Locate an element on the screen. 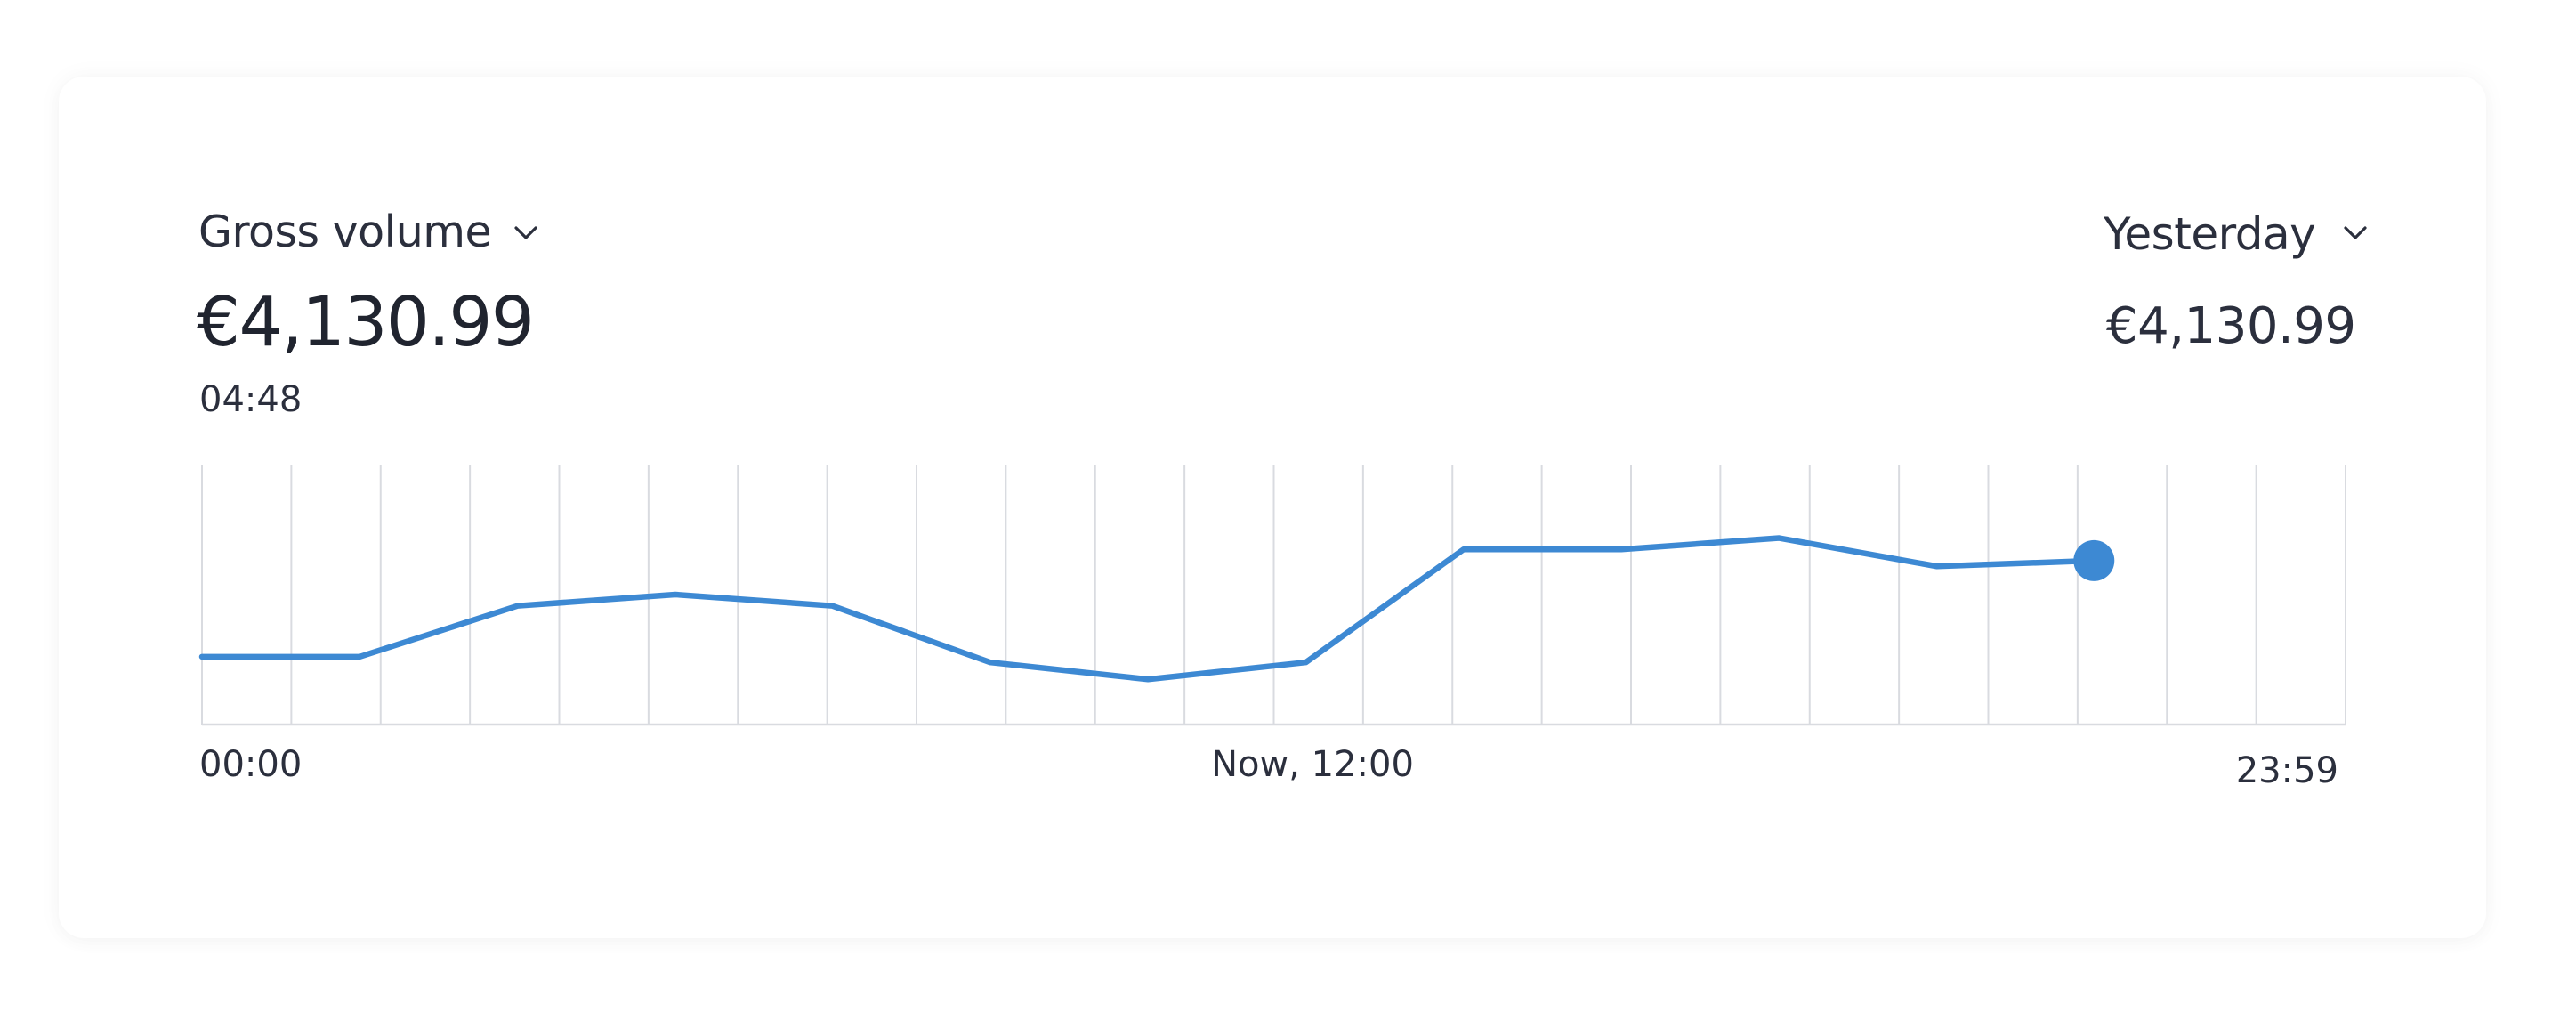 This screenshot has width=2576, height=1020. x-tick-label: Now, 12:00 is located at coordinates (1312, 765).